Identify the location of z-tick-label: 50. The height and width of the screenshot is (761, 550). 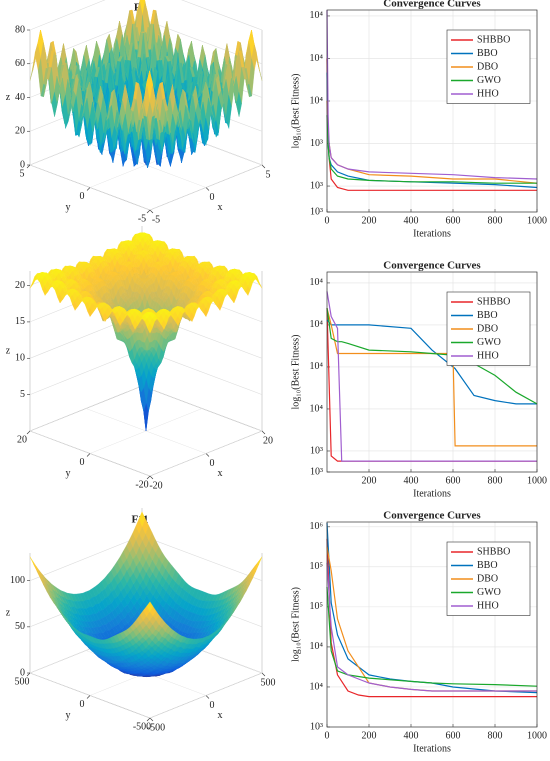
(20, 626).